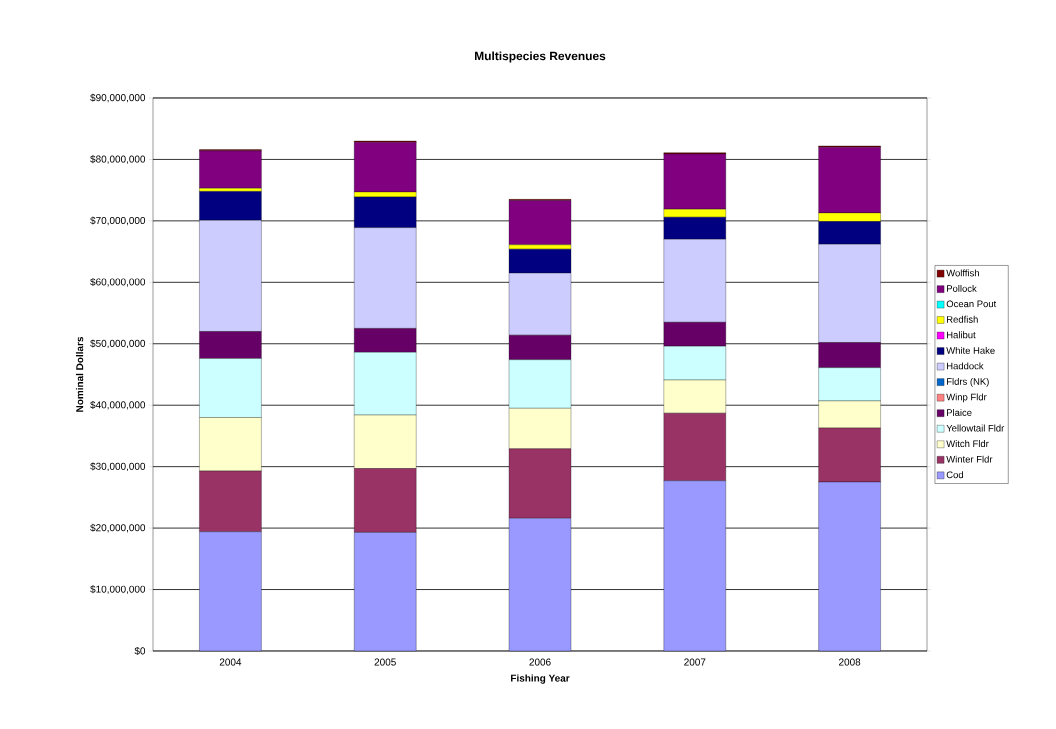 This screenshot has width=1056, height=729. I want to click on y-tick-label: $70,000,000, so click(118, 221).